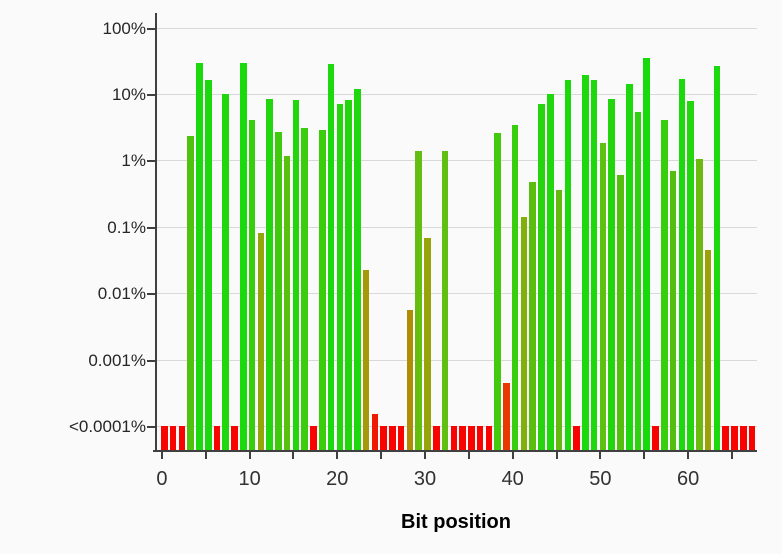  I want to click on x-axis-line, so click(455, 451).